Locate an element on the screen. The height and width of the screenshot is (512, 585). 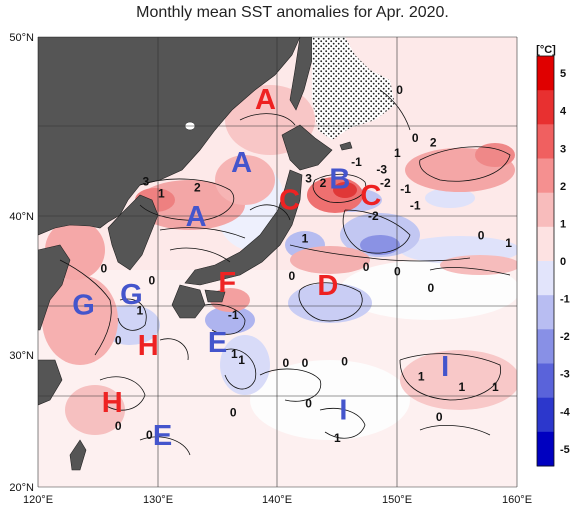
colorbar-tick-label: 2 is located at coordinates (563, 187).